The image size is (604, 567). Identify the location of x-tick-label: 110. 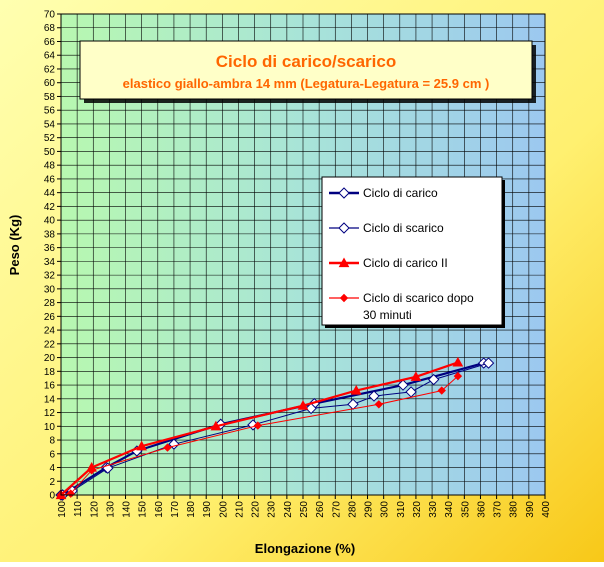
(78, 509).